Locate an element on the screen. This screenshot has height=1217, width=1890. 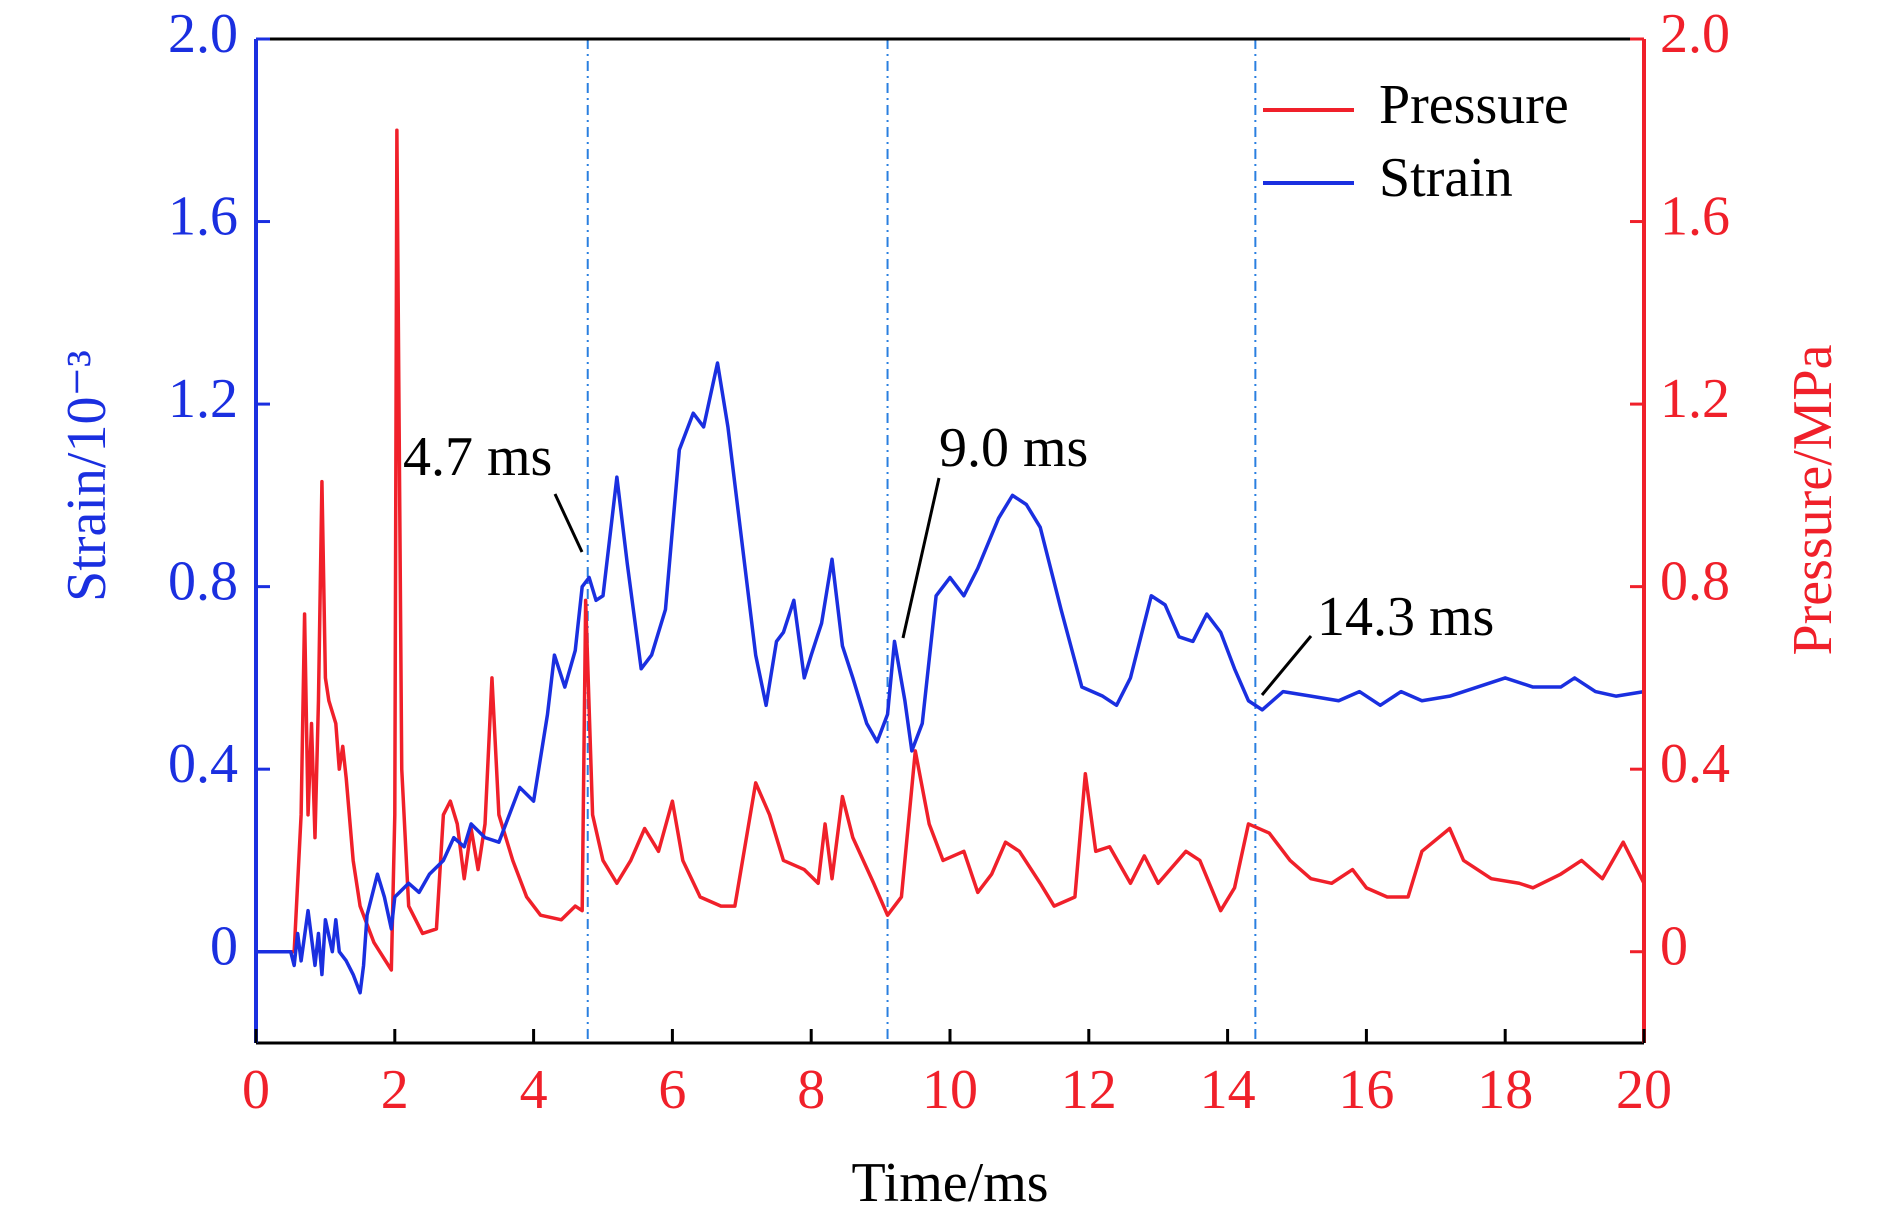
y2-tick-label: 1.6 is located at coordinates (1695, 216).